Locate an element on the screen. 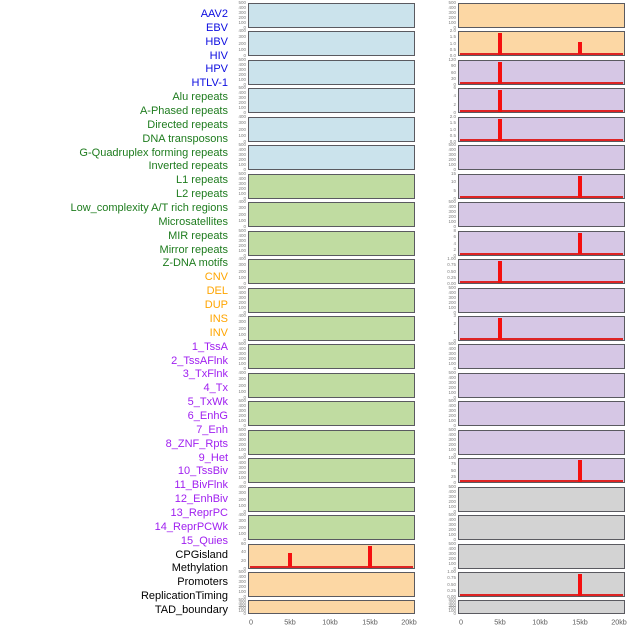 The image size is (630, 630). x-tick-label: 5kb is located at coordinates (290, 622).